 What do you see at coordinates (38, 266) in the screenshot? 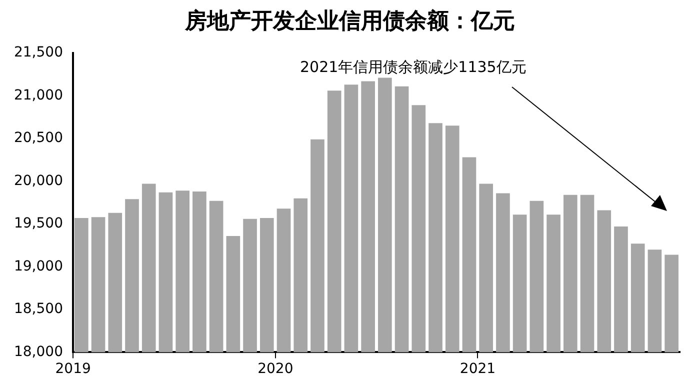
I see `y-tick-label: 19,000` at bounding box center [38, 266].